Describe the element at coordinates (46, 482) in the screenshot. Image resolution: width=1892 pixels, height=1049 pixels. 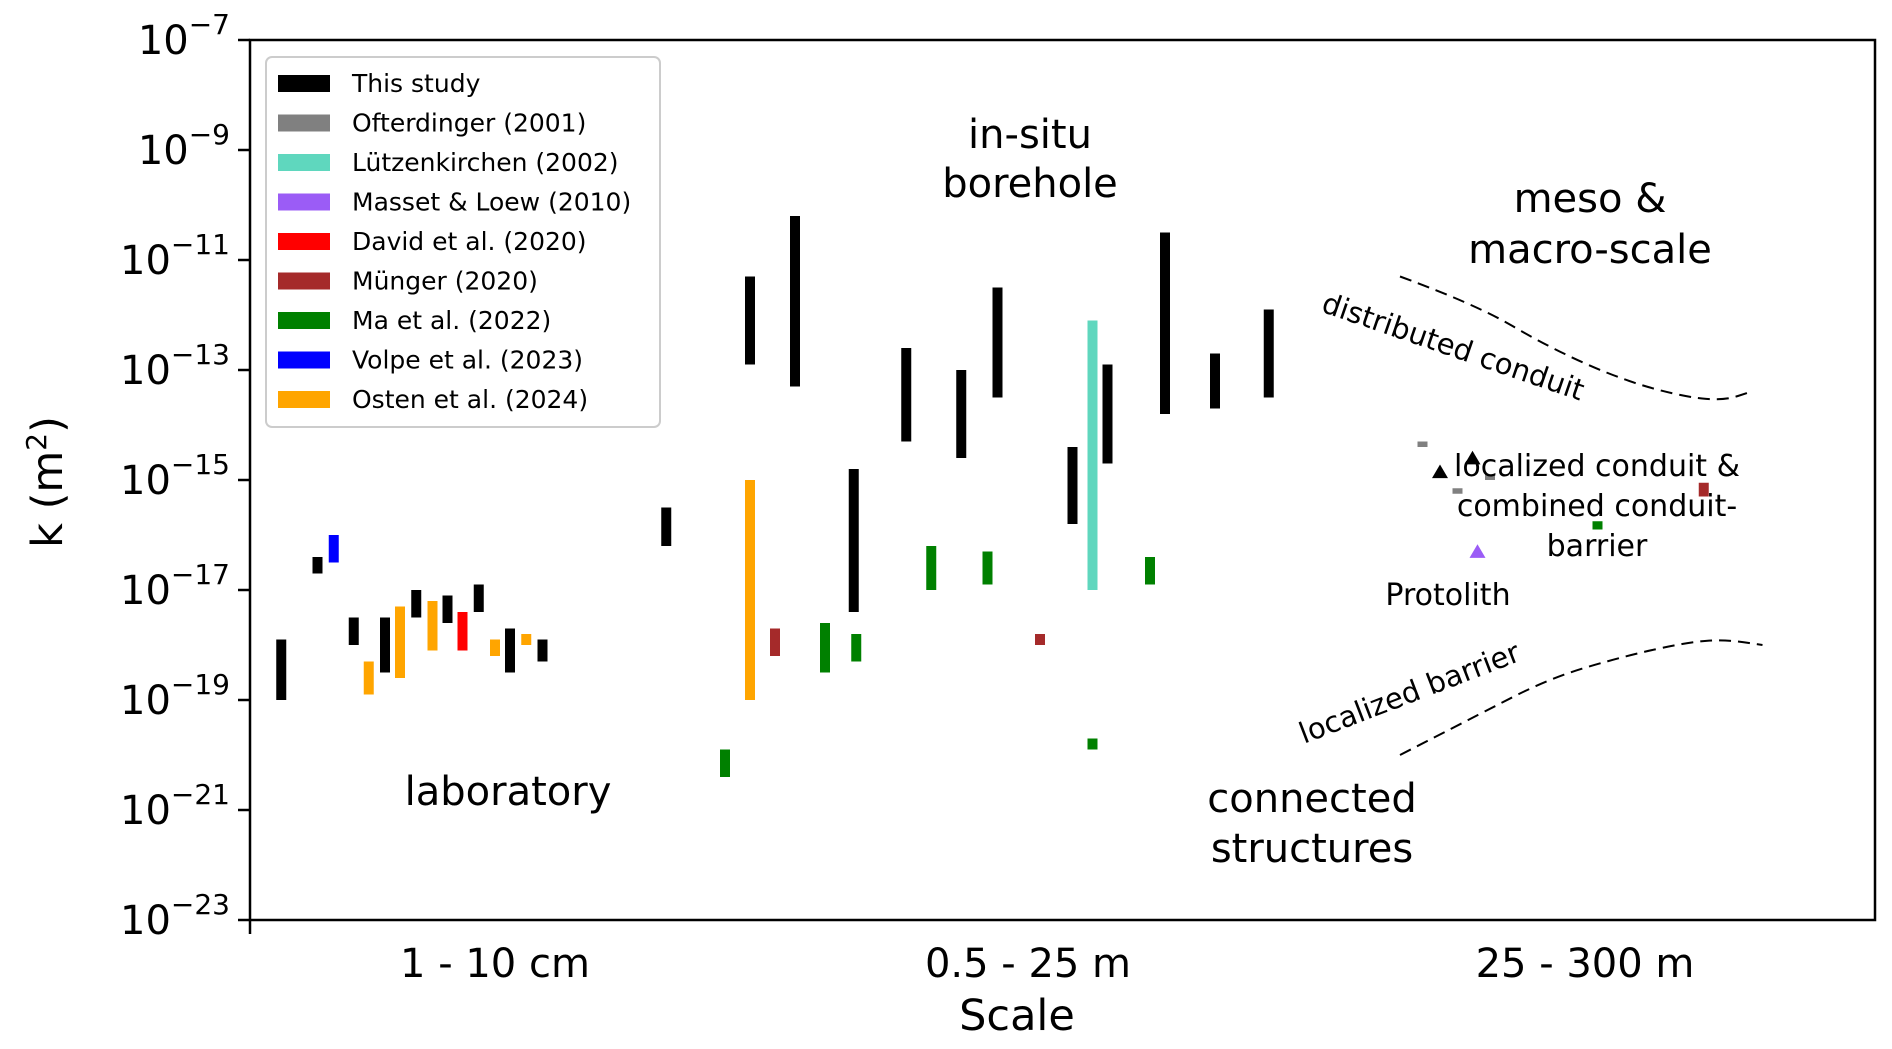
I see `y-axis-title: k (m2)` at that location.